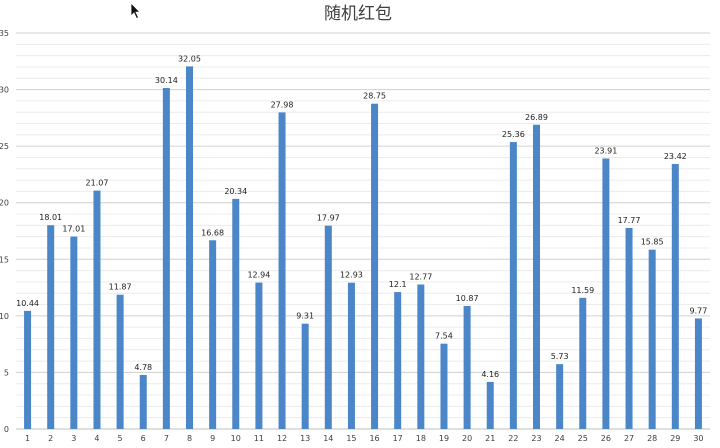 The height and width of the screenshot is (448, 720). I want to click on x-tick-label: 24, so click(560, 438).